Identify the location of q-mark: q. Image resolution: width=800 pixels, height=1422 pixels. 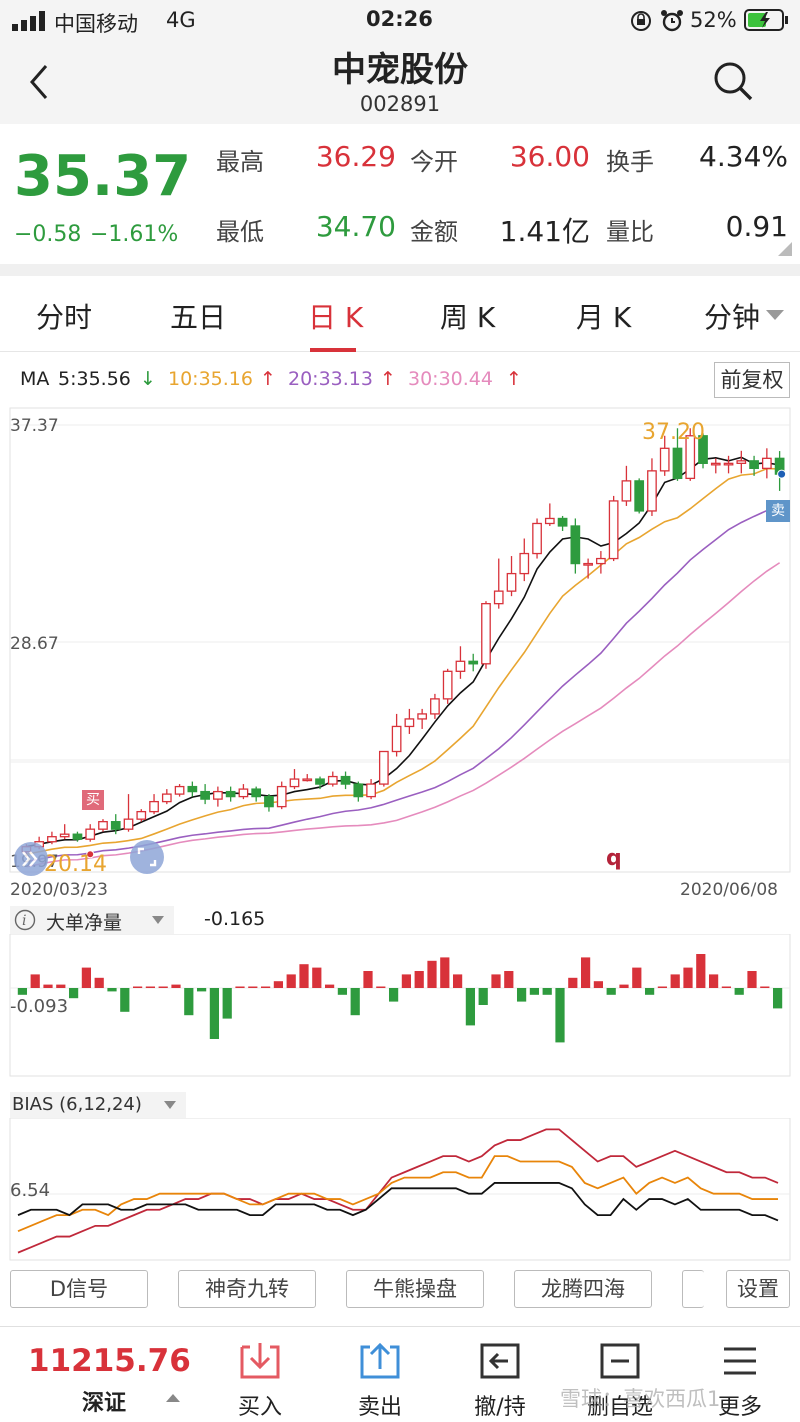
(614, 858).